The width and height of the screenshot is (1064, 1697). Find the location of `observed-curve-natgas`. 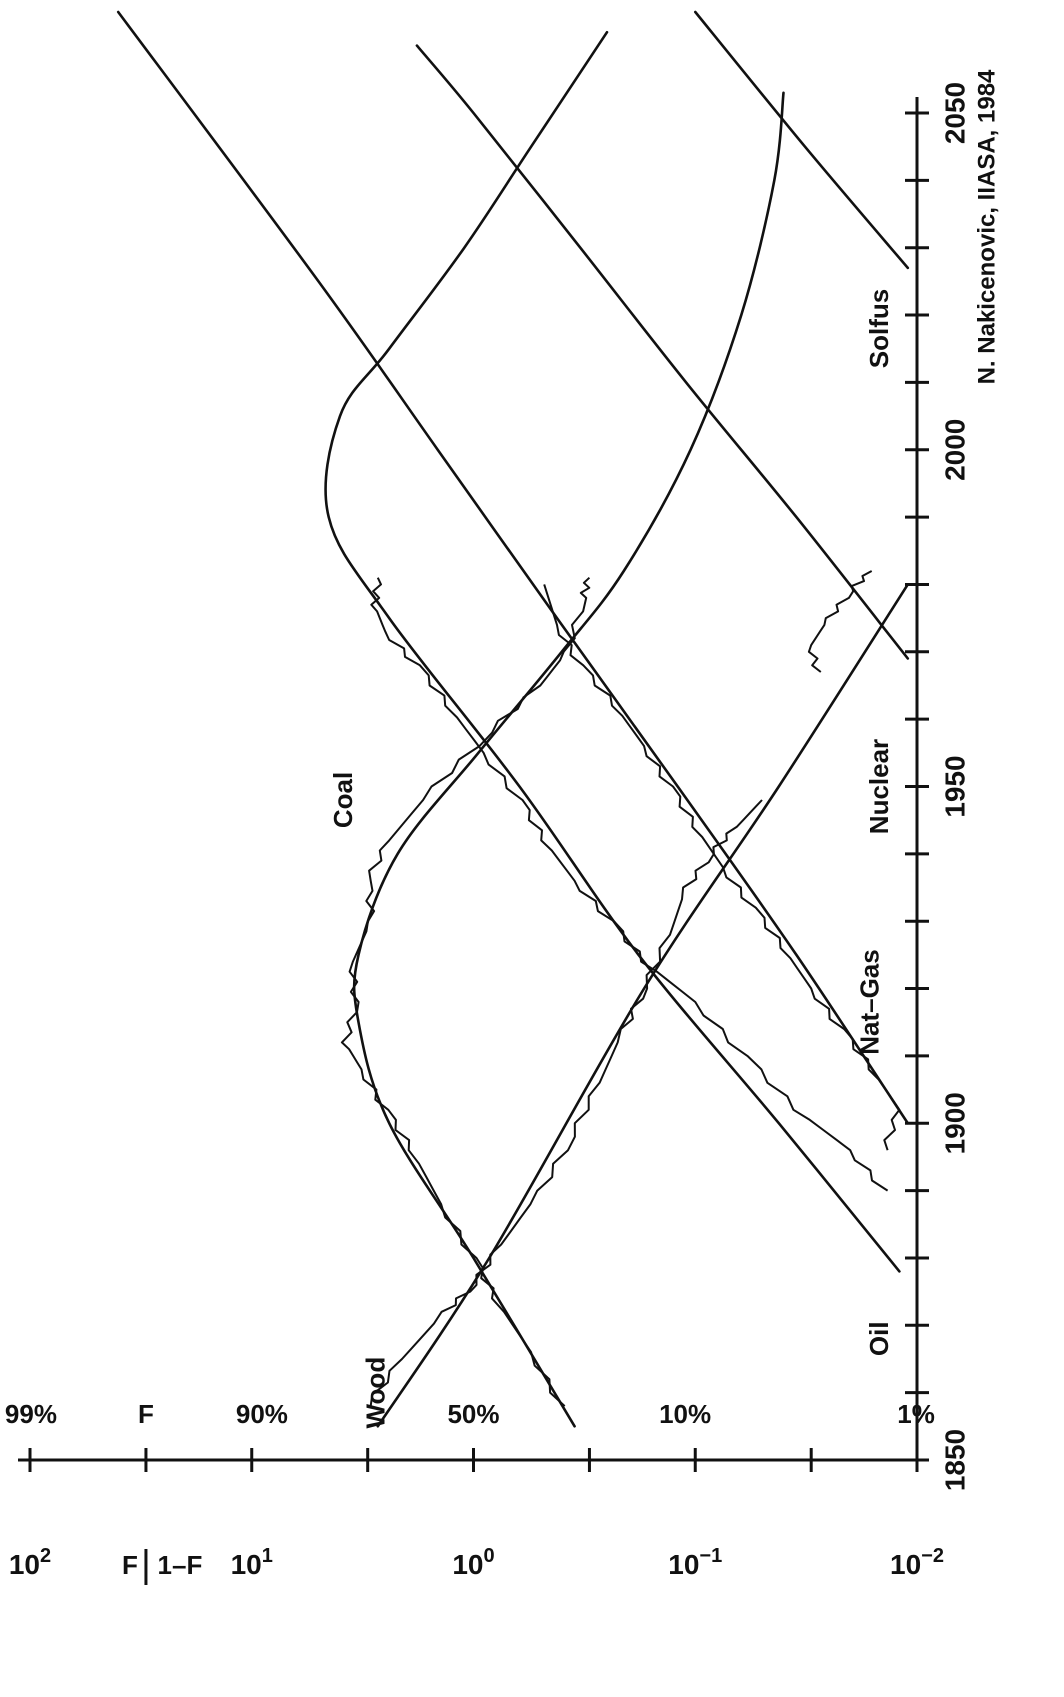

observed-curve-natgas is located at coordinates (722, 867).